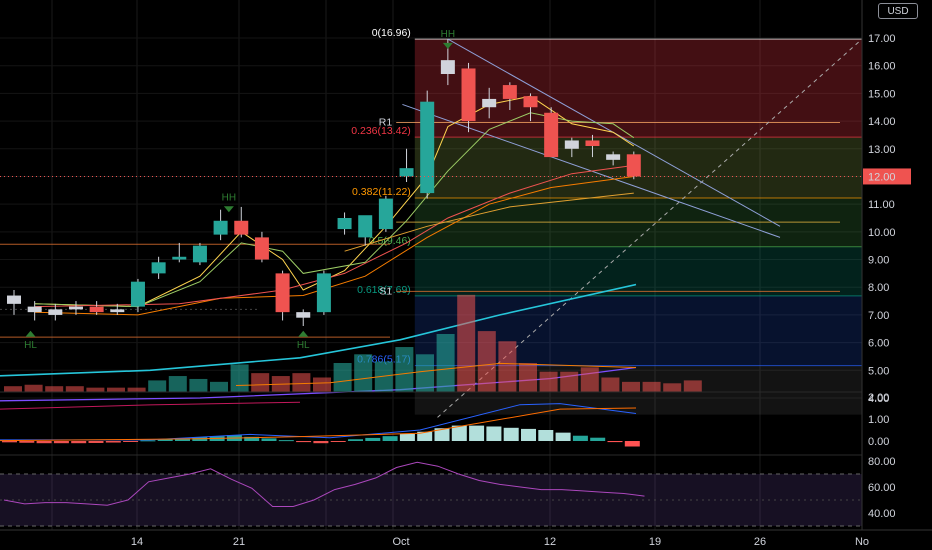 The height and width of the screenshot is (550, 932). Describe the element at coordinates (882, 150) in the screenshot. I see `y-tick-label: 13.00` at that location.